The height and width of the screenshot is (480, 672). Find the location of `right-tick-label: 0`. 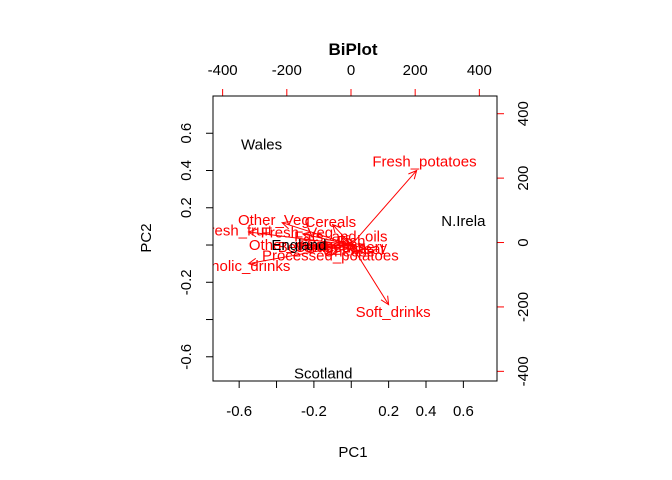

right-tick-label: 0 is located at coordinates (523, 242).